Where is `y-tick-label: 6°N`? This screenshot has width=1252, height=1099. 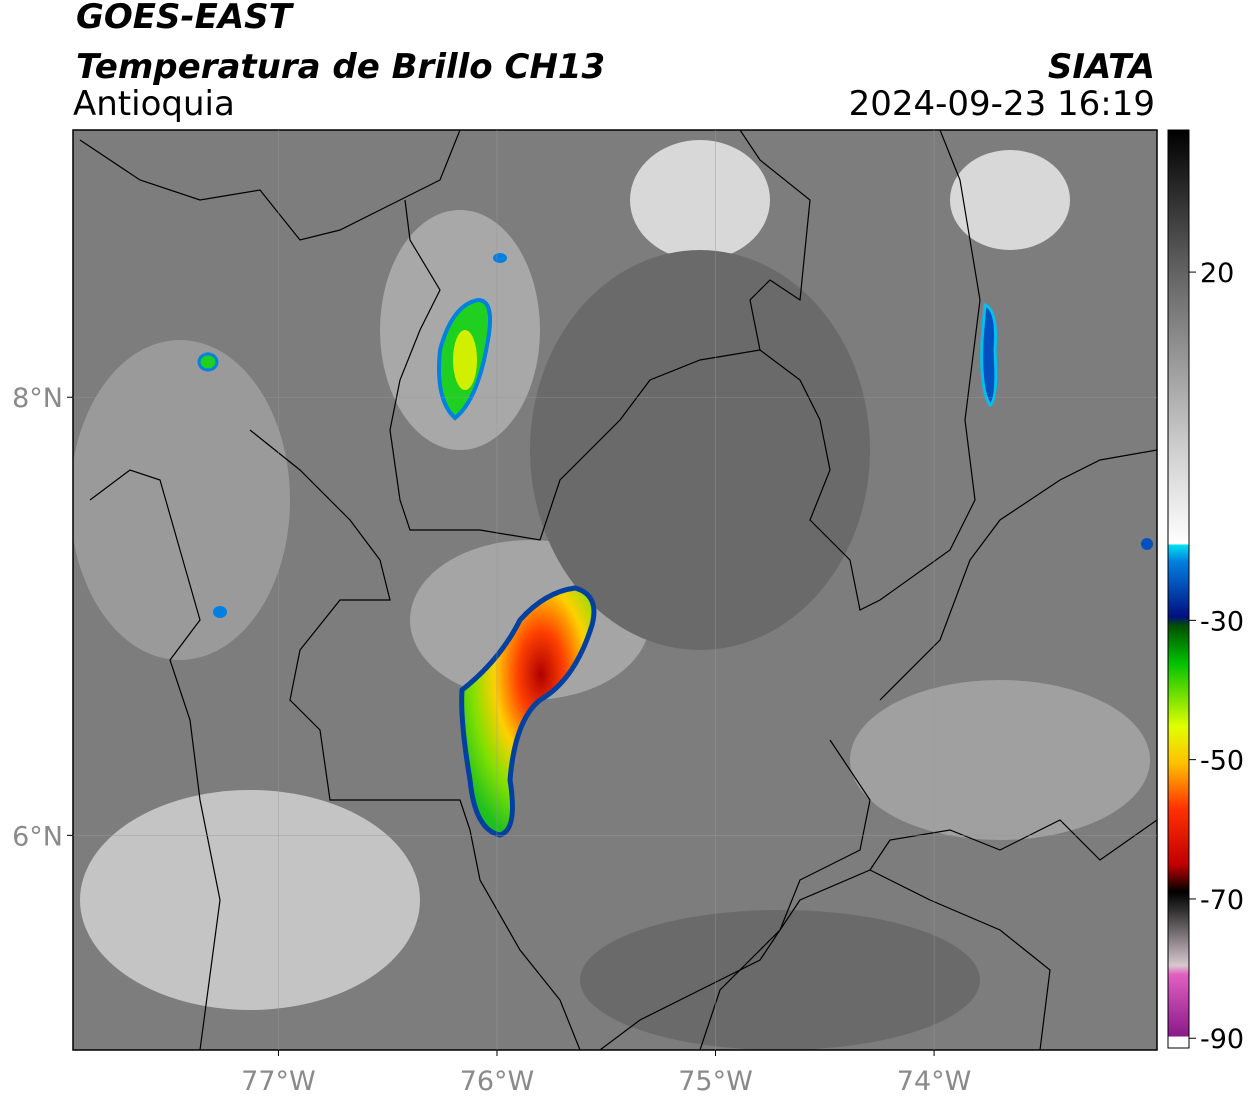 y-tick-label: 6°N is located at coordinates (37, 836).